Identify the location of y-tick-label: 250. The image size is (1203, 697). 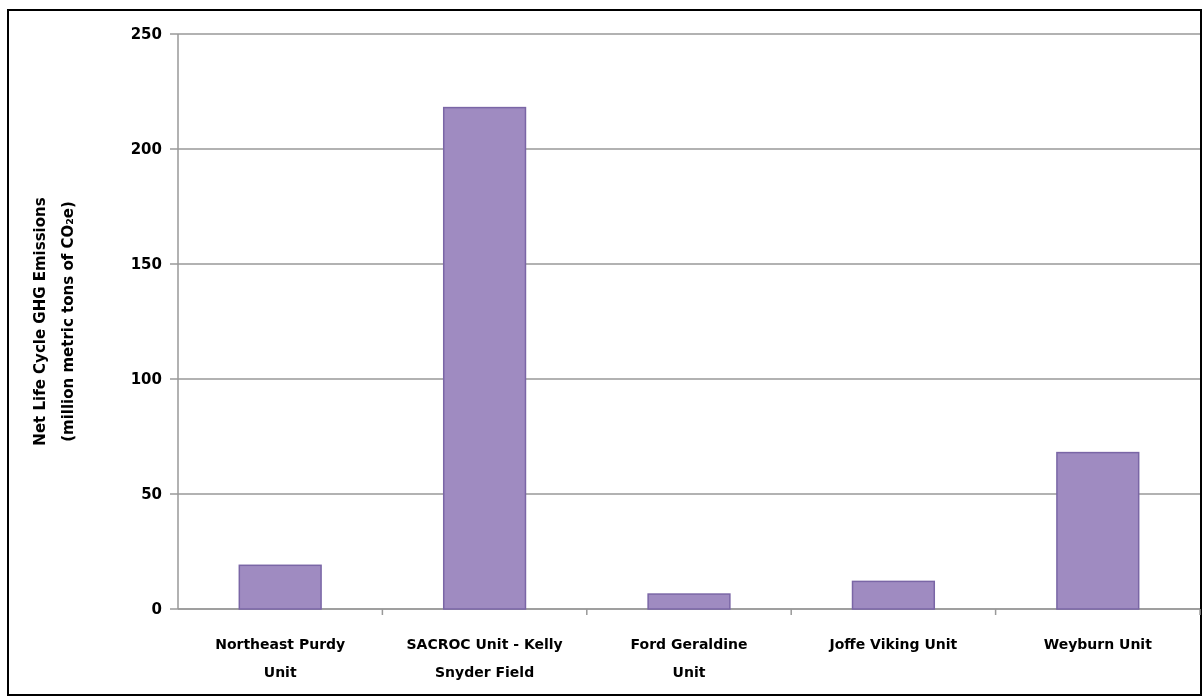
(146, 34).